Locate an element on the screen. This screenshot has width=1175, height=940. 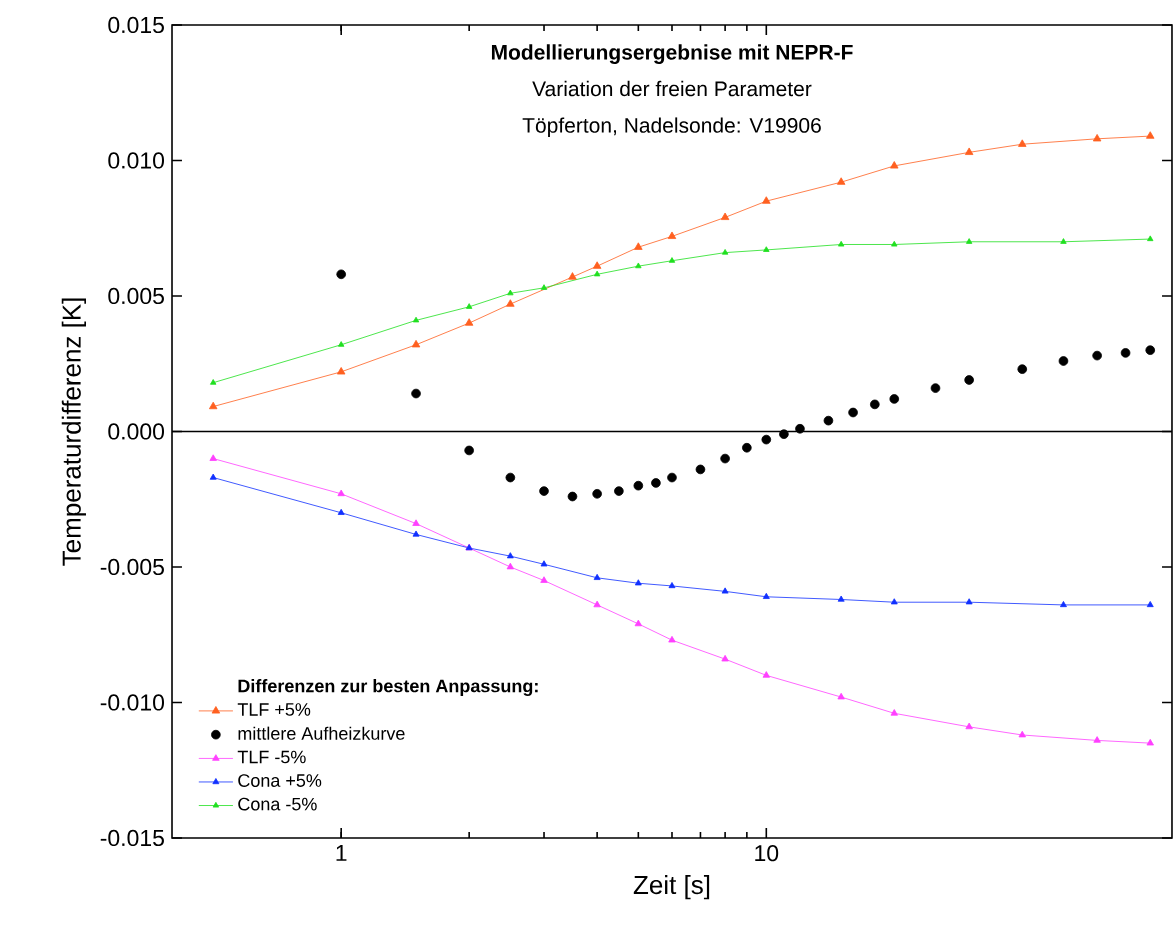
y-tick-label: -0.005 is located at coordinates (132, 567).